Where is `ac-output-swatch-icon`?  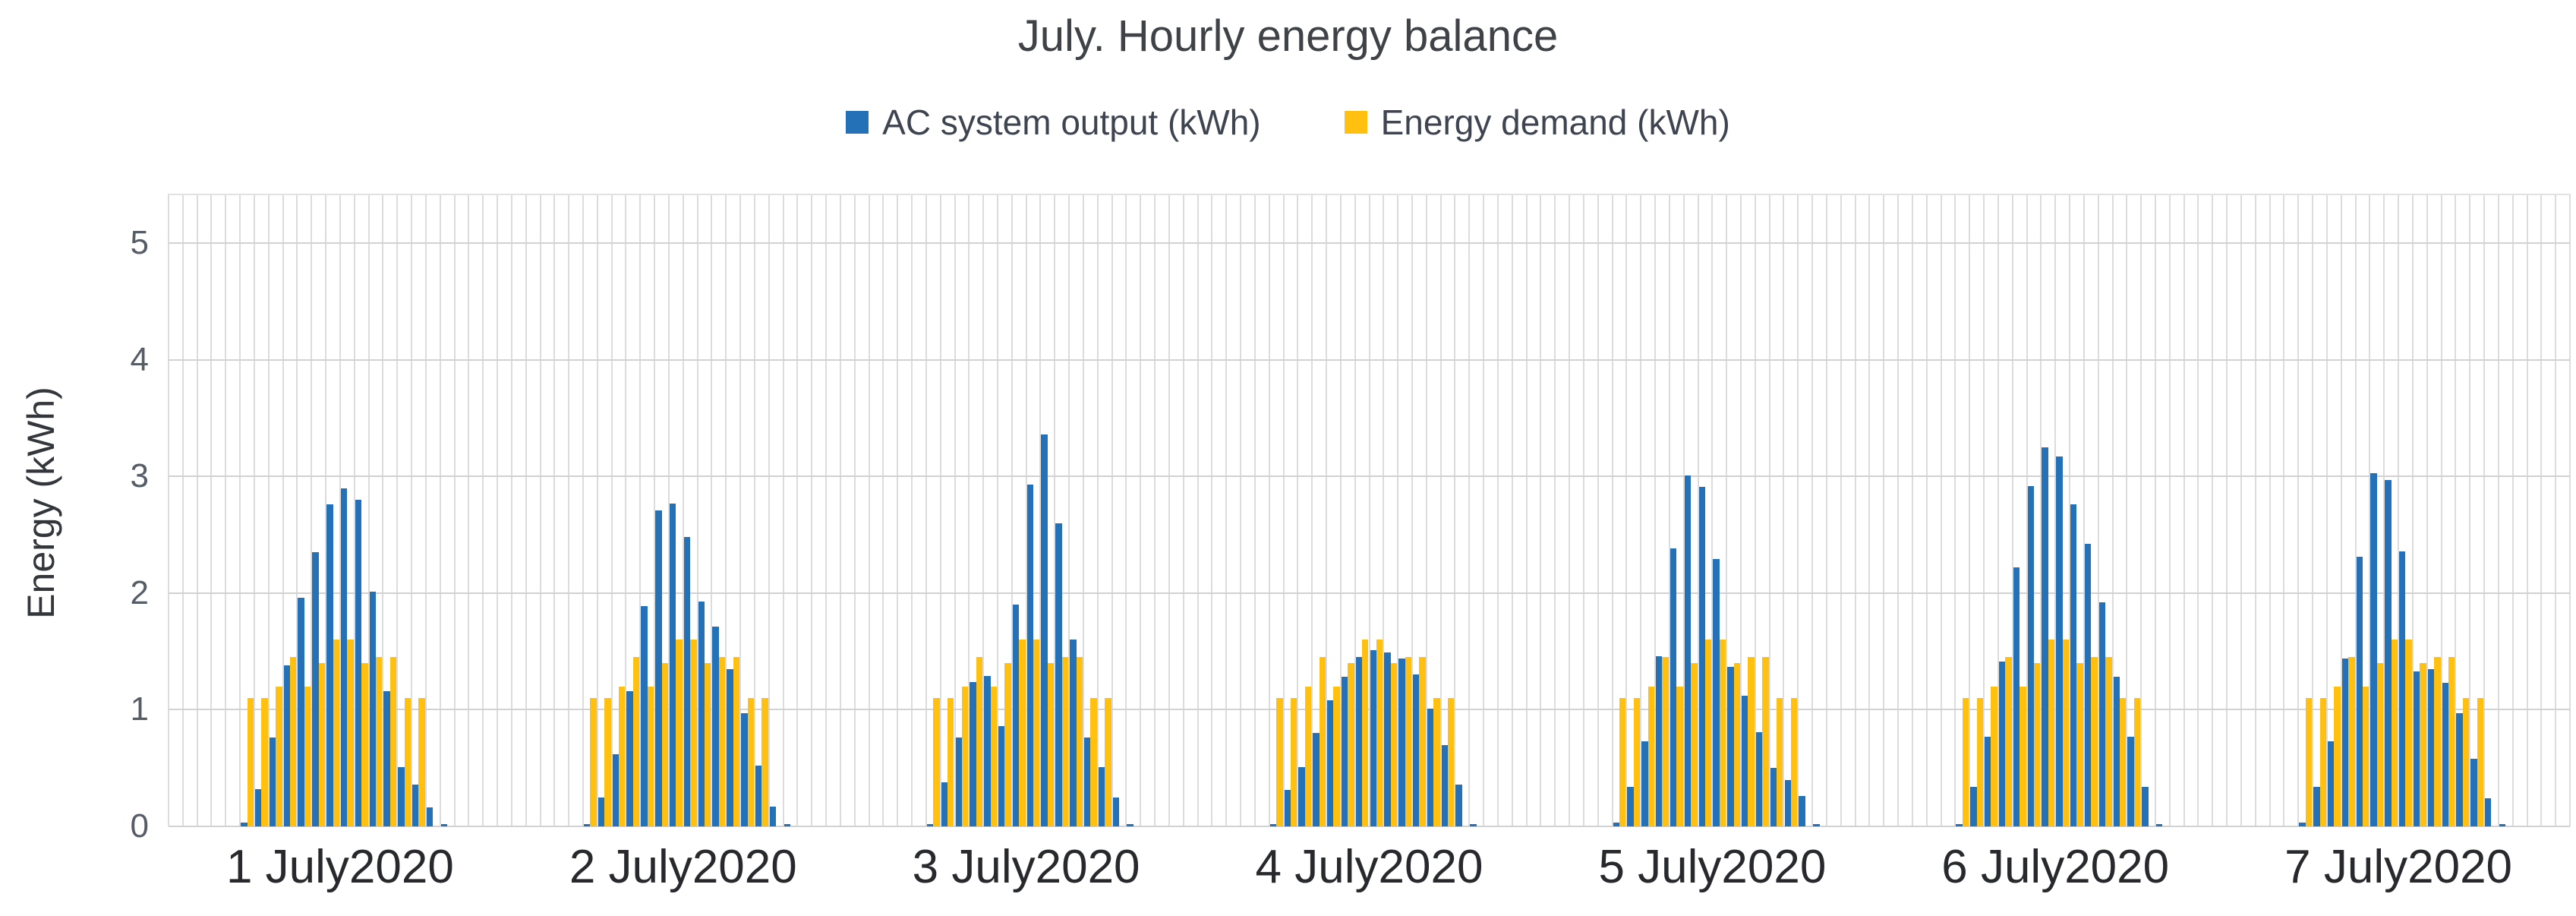
ac-output-swatch-icon is located at coordinates (857, 122).